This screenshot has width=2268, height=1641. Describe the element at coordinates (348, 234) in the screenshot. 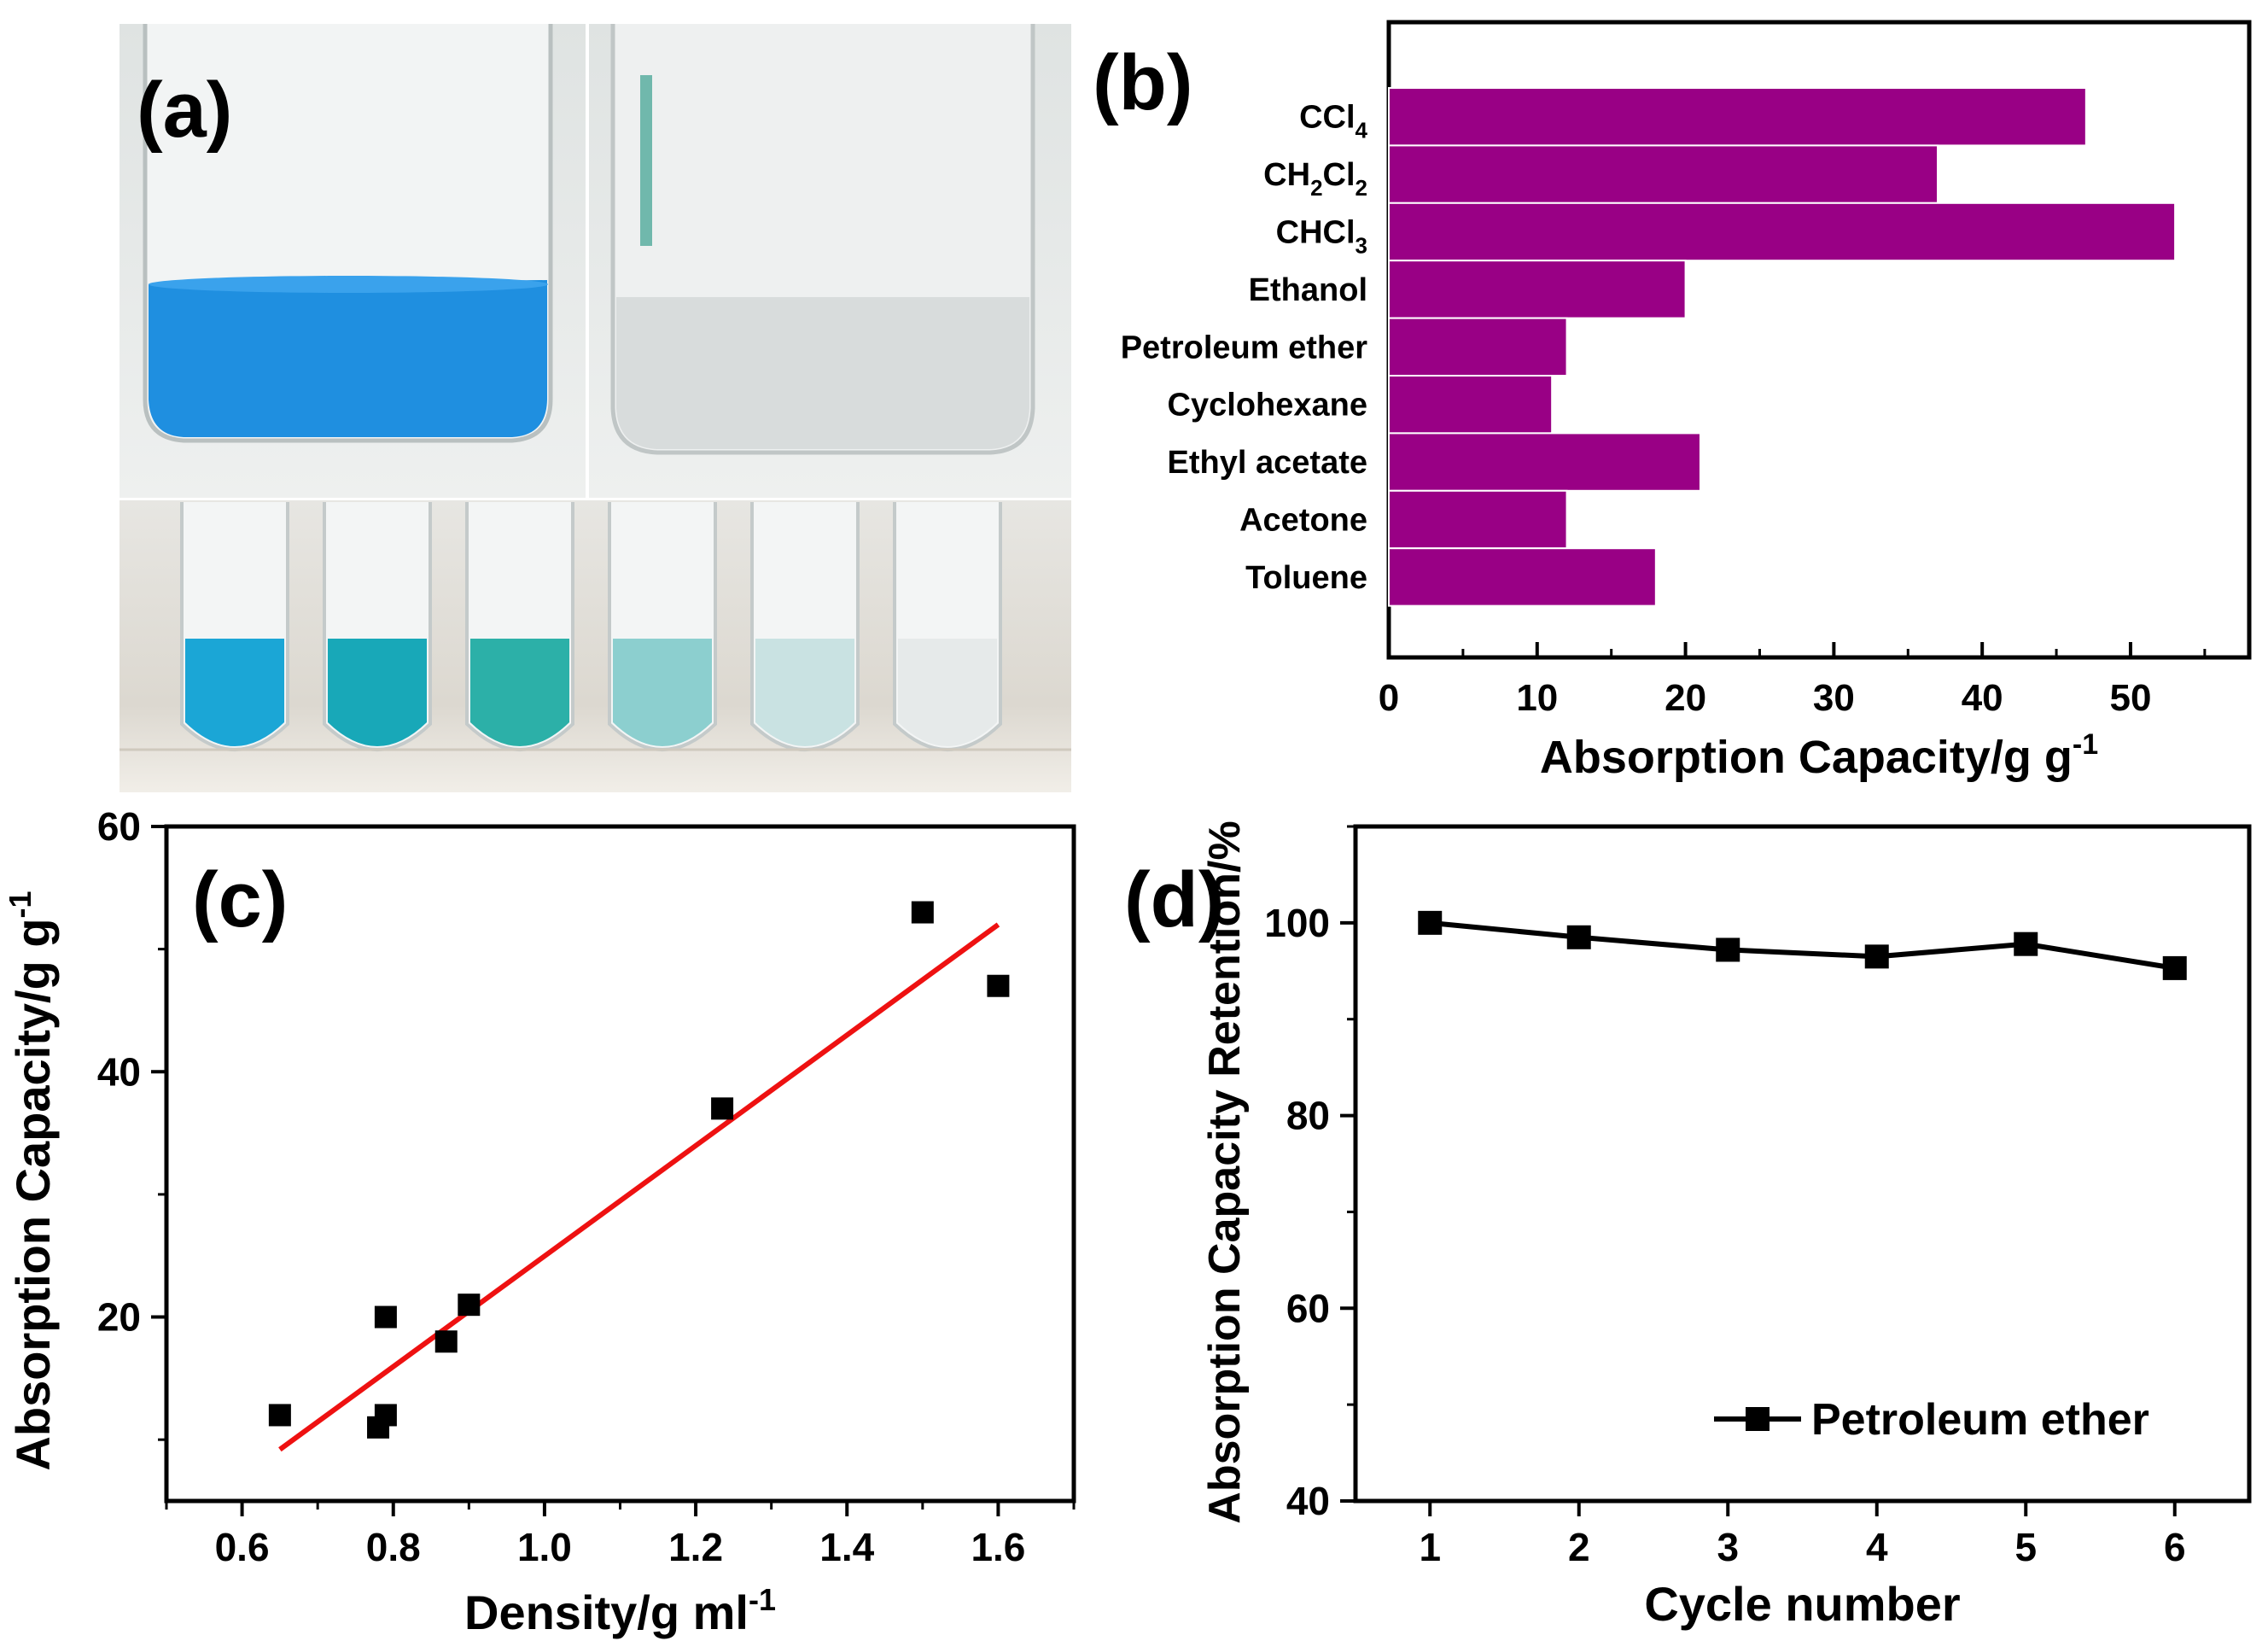

I see `beaker-left` at that location.